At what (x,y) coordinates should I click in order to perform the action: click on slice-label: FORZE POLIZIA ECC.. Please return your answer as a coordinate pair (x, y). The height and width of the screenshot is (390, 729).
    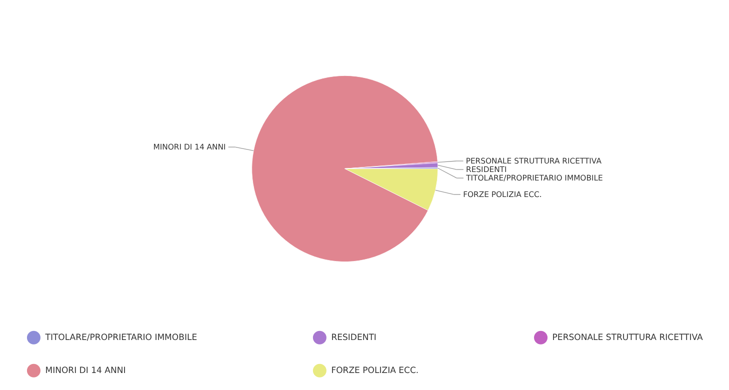
    Looking at the image, I should click on (502, 195).